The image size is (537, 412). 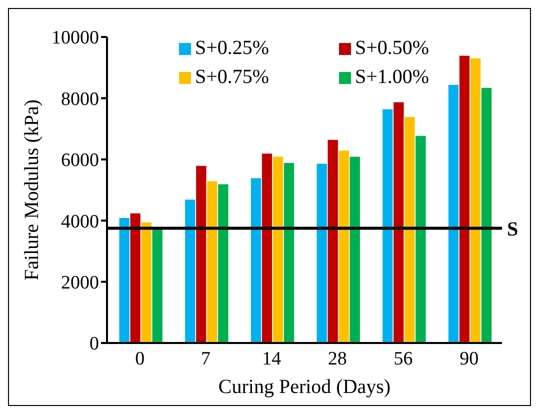 What do you see at coordinates (232, 77) in the screenshot?
I see `legend-label: S+0.75%` at bounding box center [232, 77].